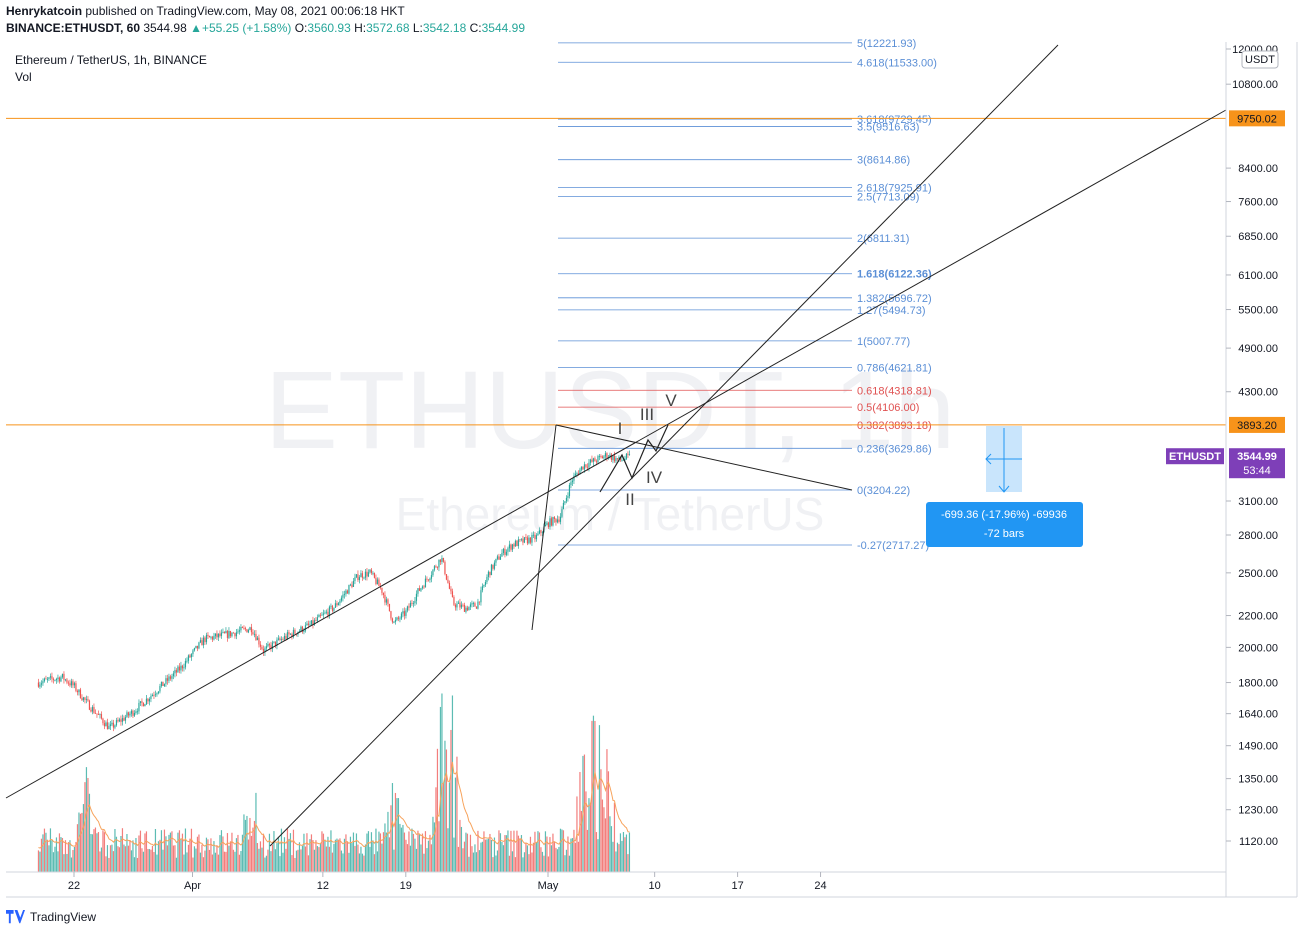 The height and width of the screenshot is (937, 1303). Describe the element at coordinates (73, 28) in the screenshot. I see `symbol-label: BINANCE:ETHUSDT, 60` at that location.